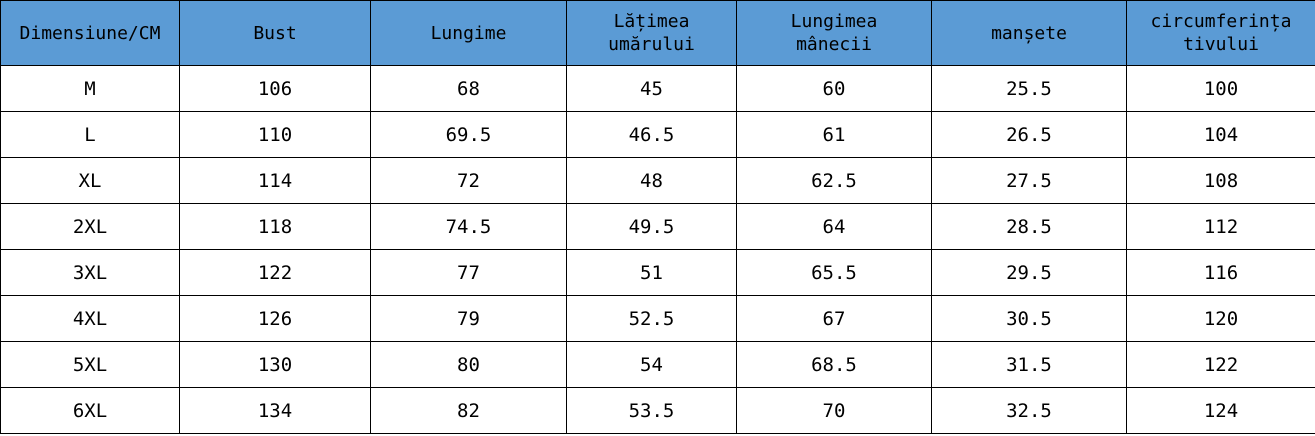 The image size is (1315, 436). What do you see at coordinates (1220, 318) in the screenshot?
I see `cell-hem-circumference: 120` at bounding box center [1220, 318].